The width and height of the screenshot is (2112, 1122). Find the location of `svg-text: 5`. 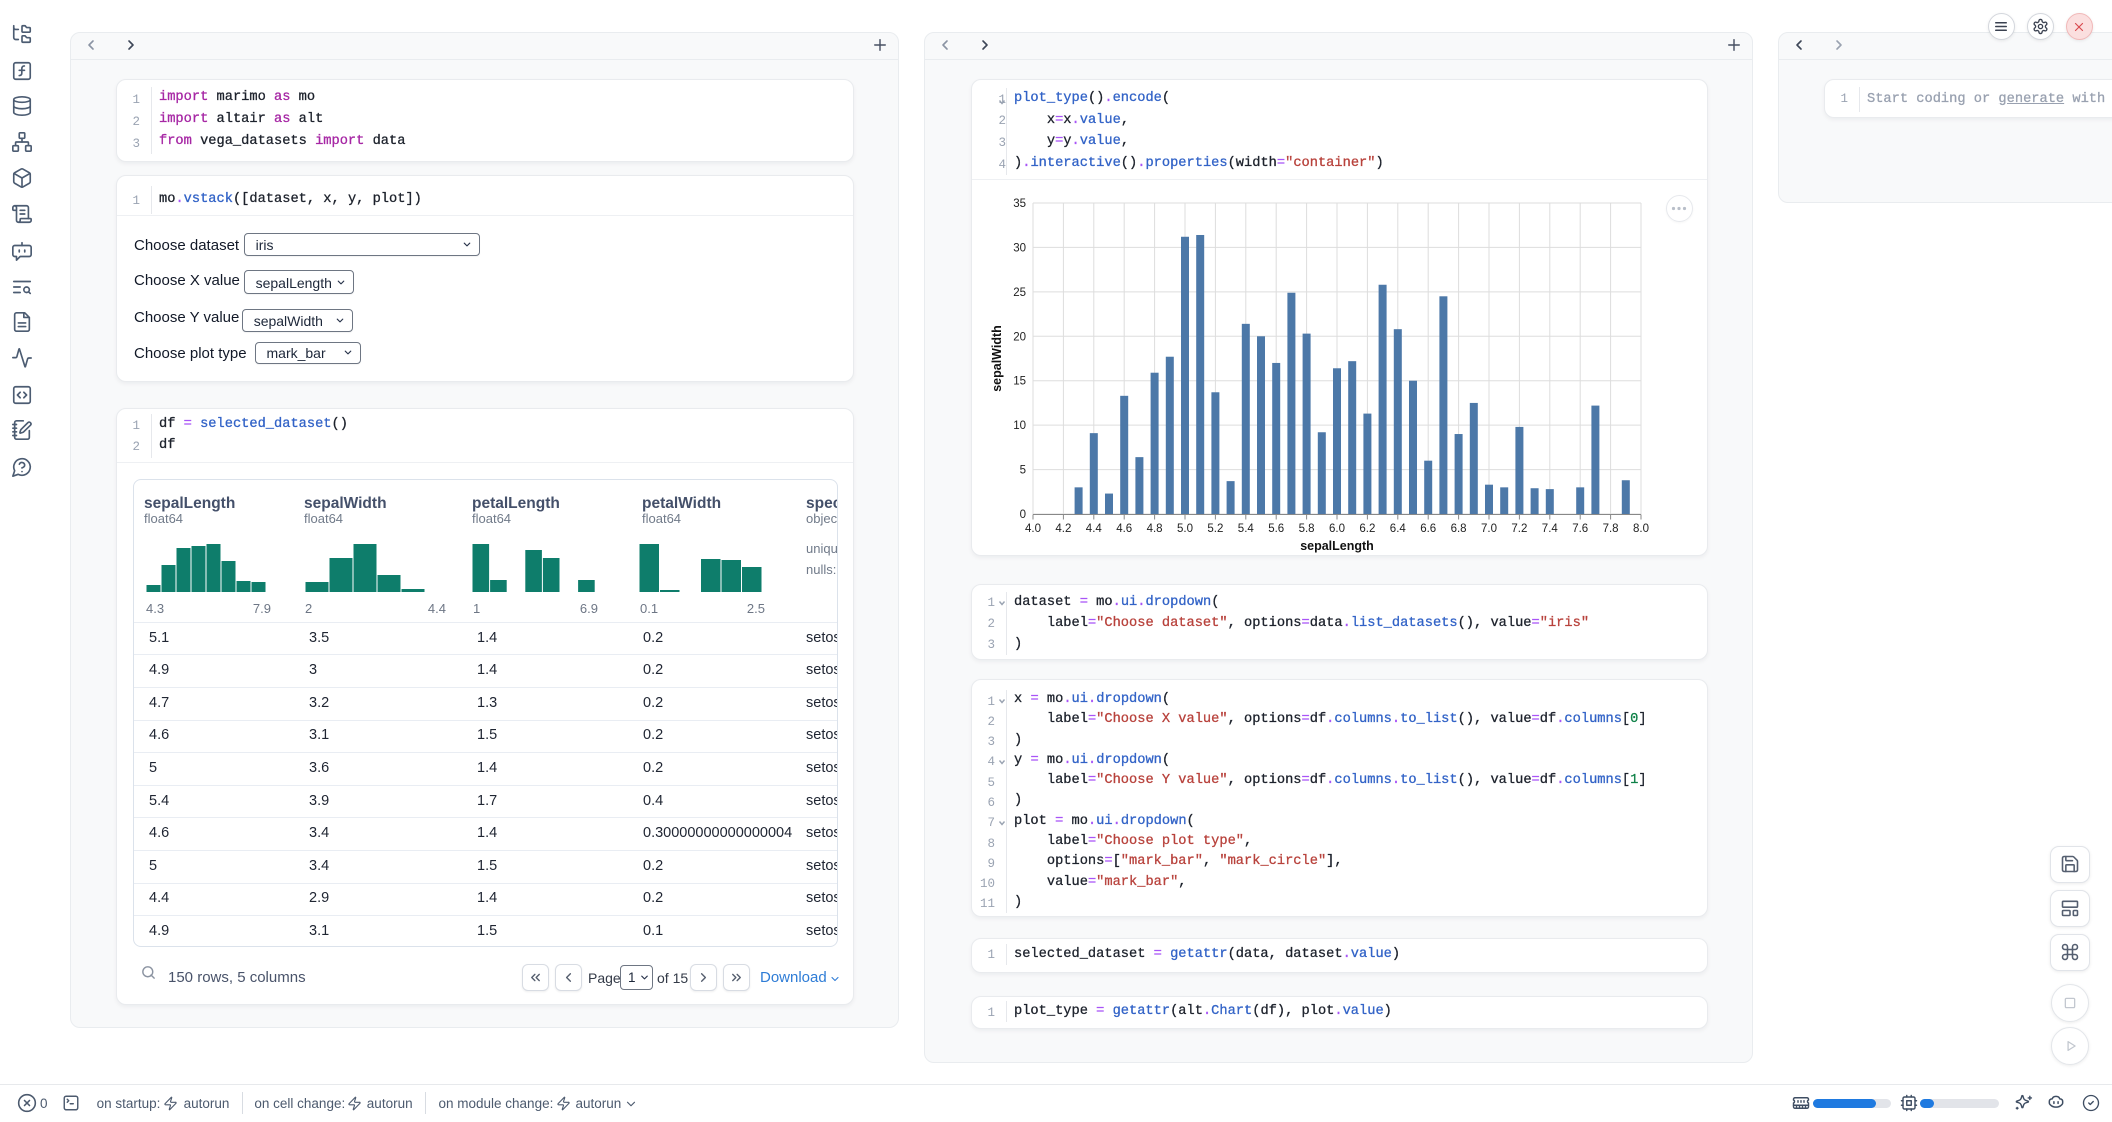

svg-text: 5 is located at coordinates (1023, 471).